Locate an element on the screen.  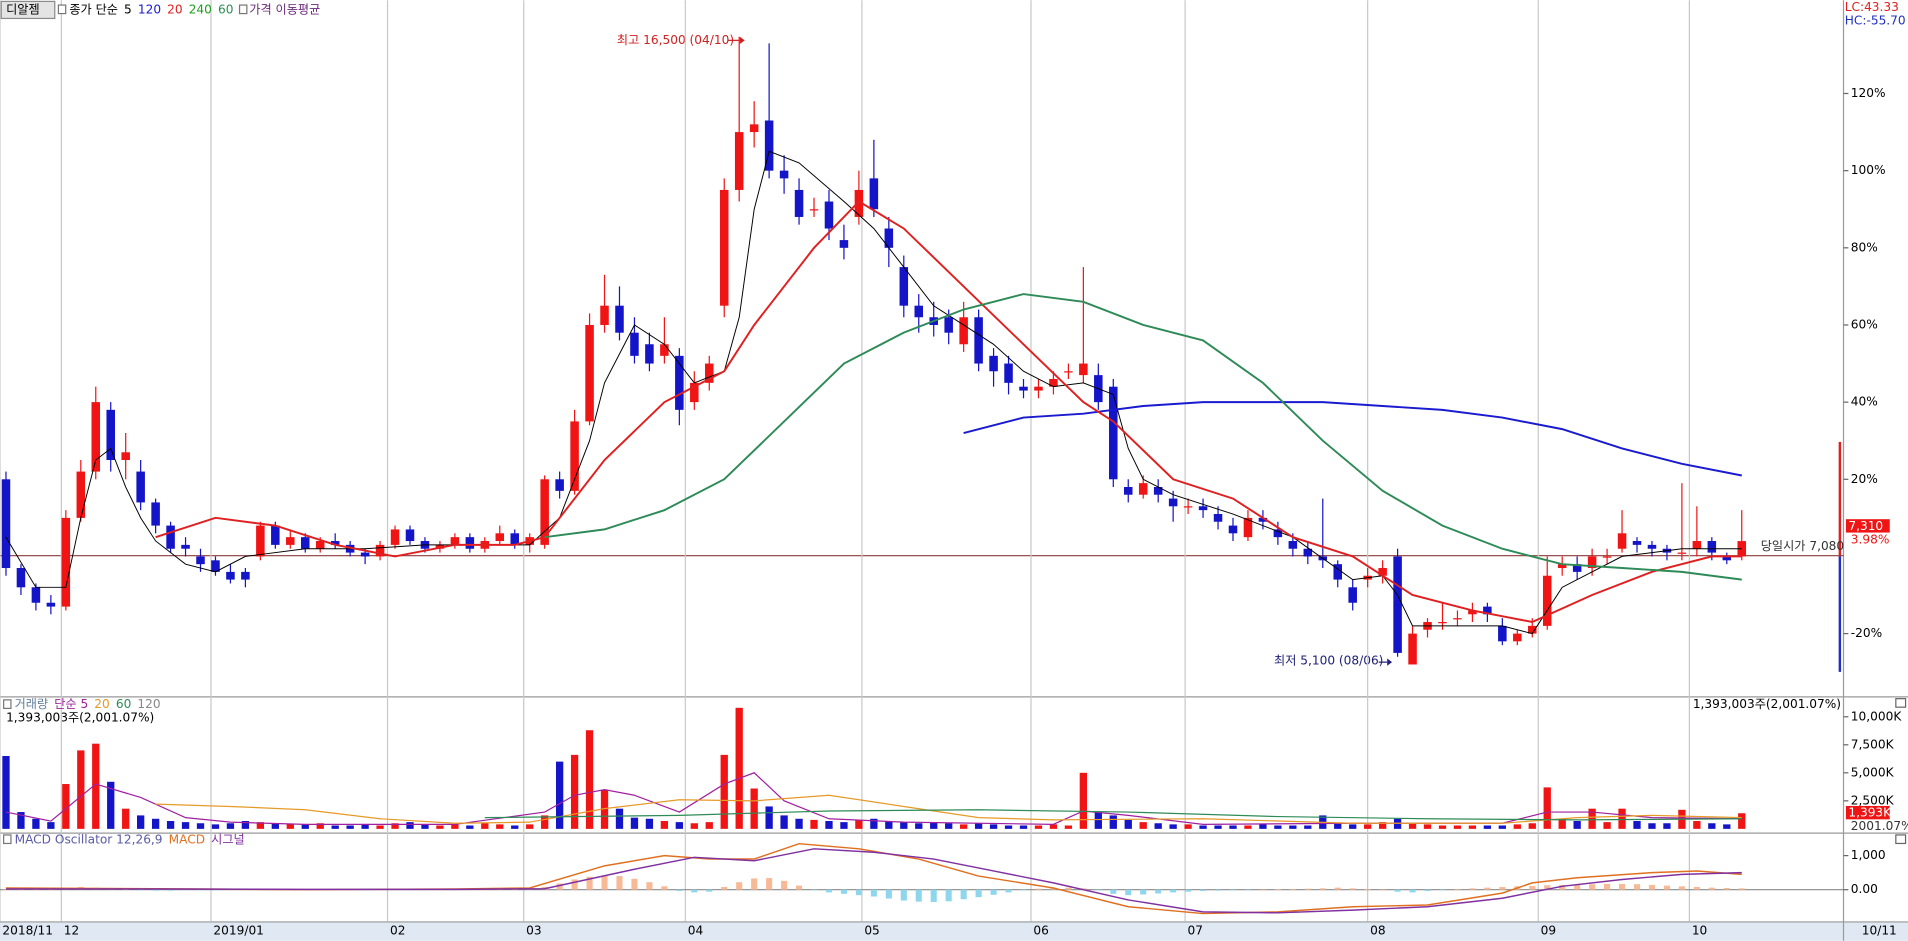
symbol-name: 디알젬 is located at coordinates (23, 9).